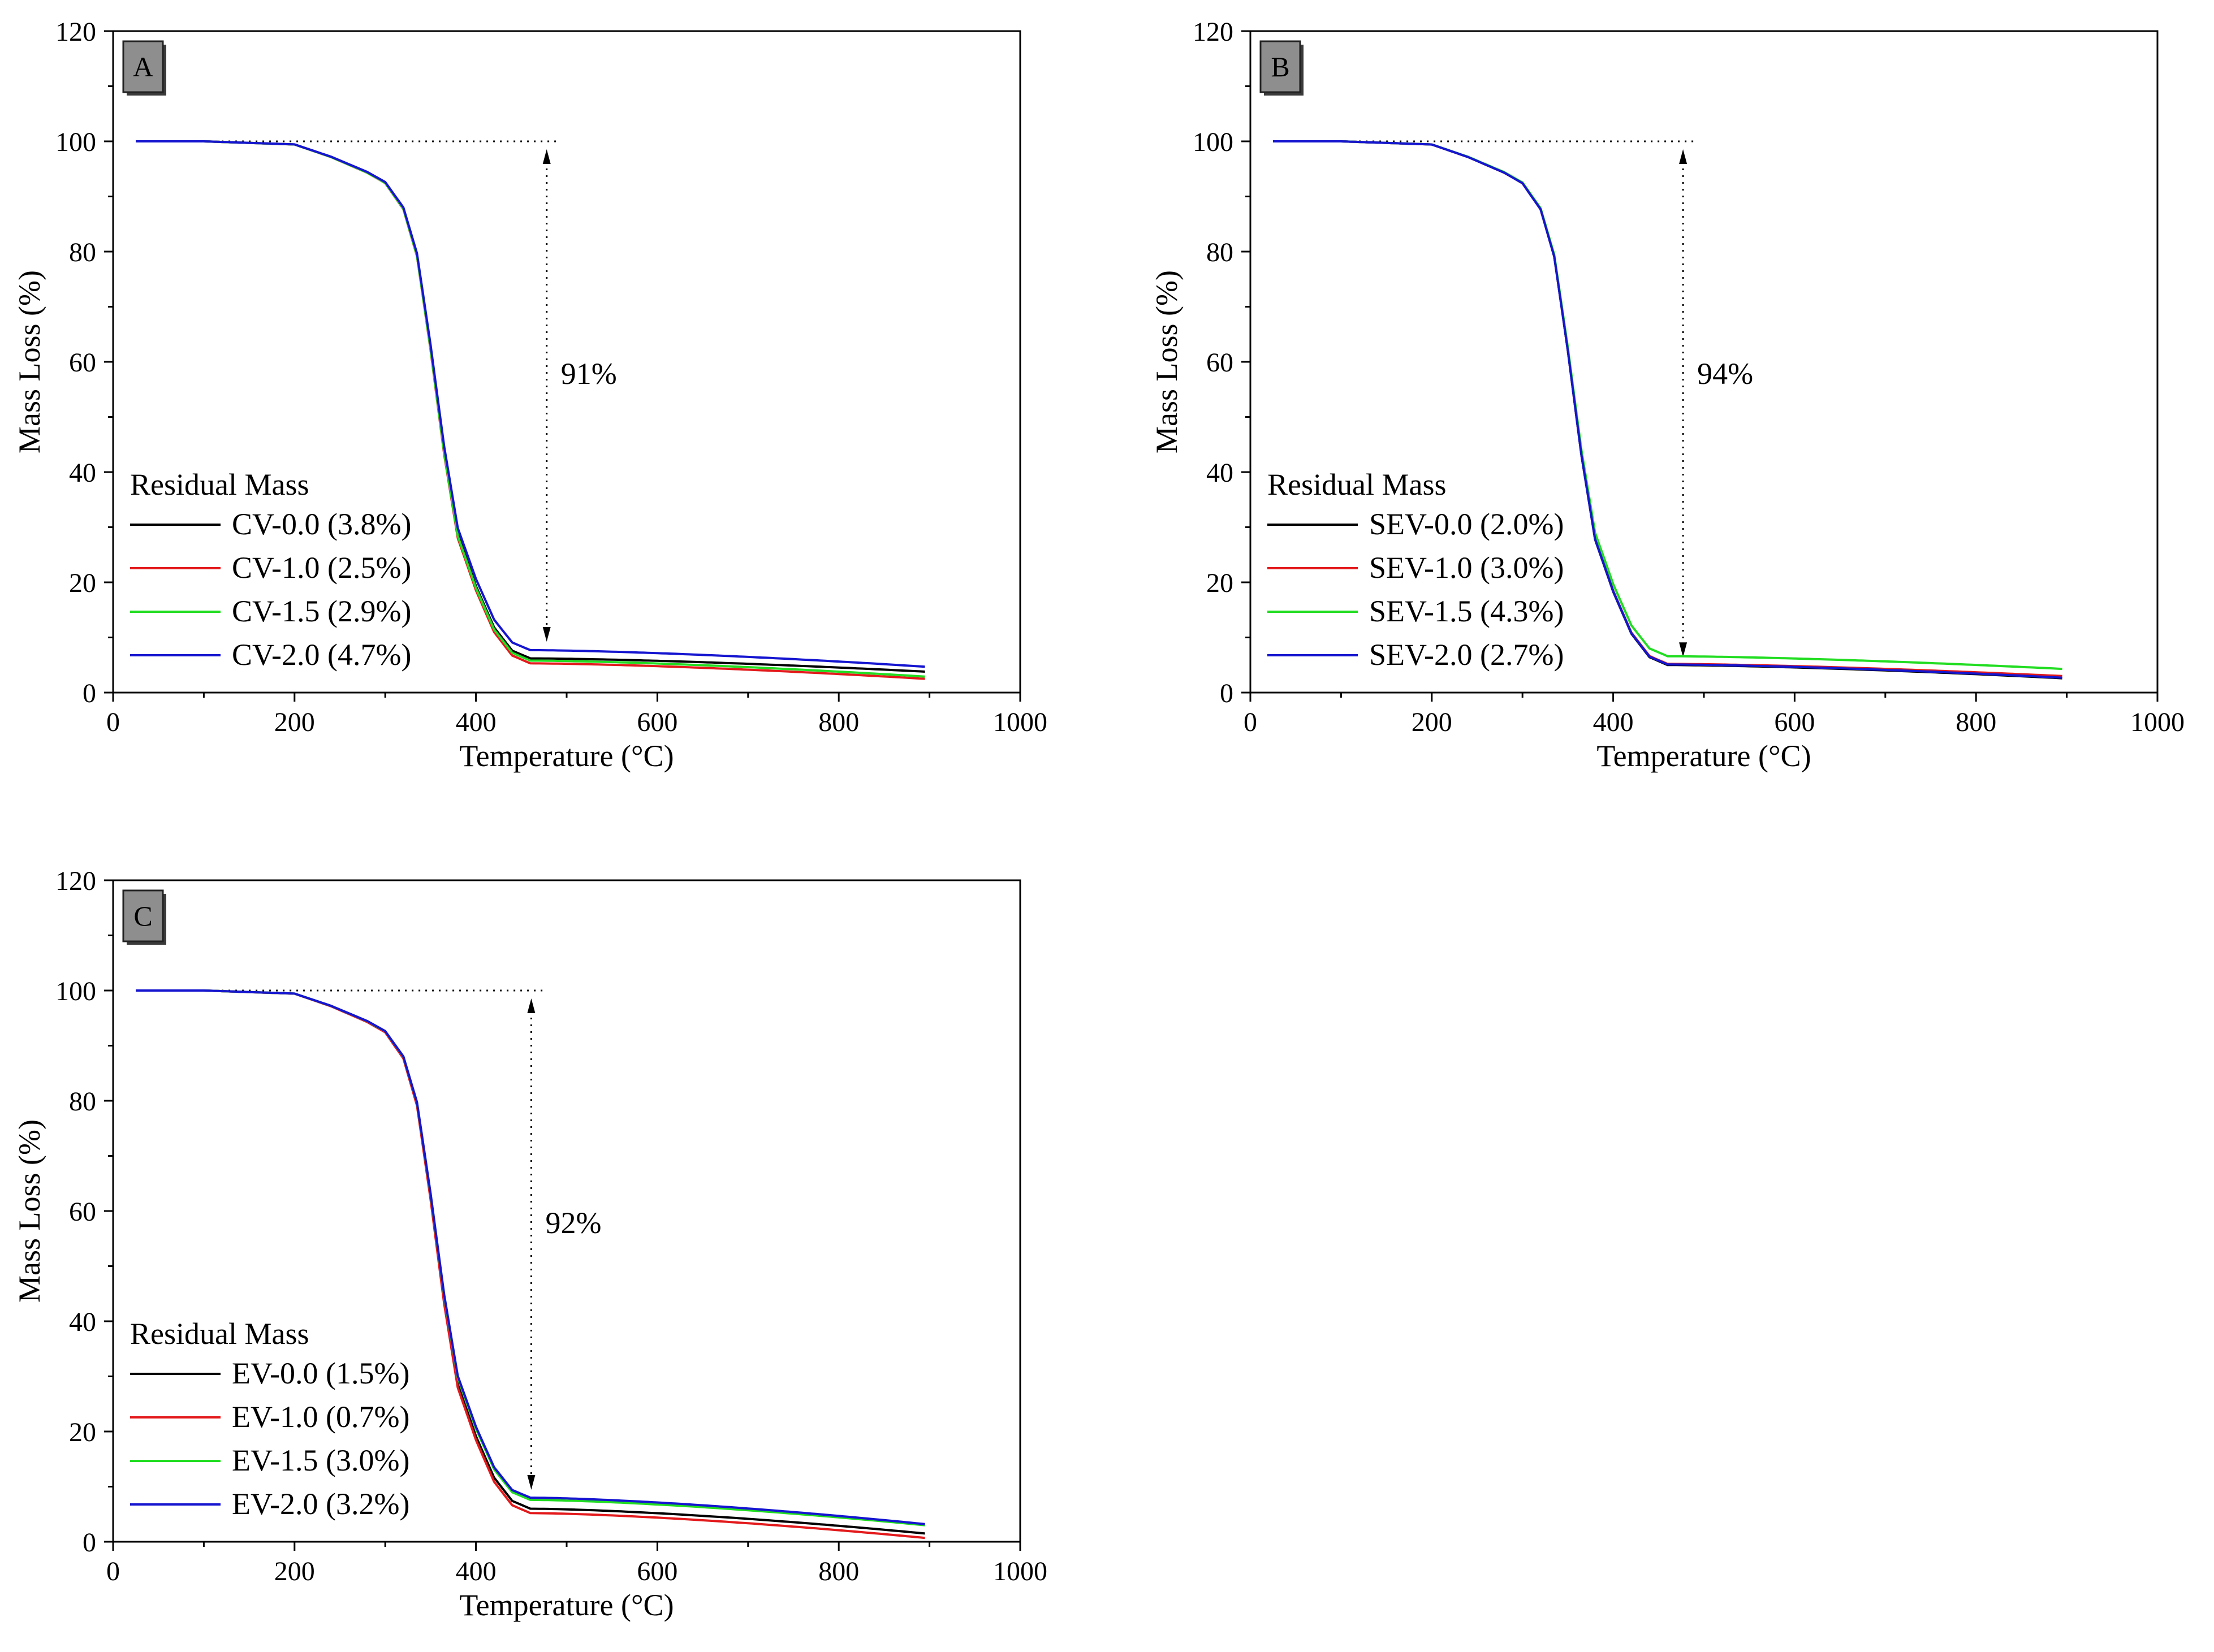 The image size is (2214, 1652). What do you see at coordinates (322, 611) in the screenshot?
I see `legend-entry: CV-1.5 (2.9%)` at bounding box center [322, 611].